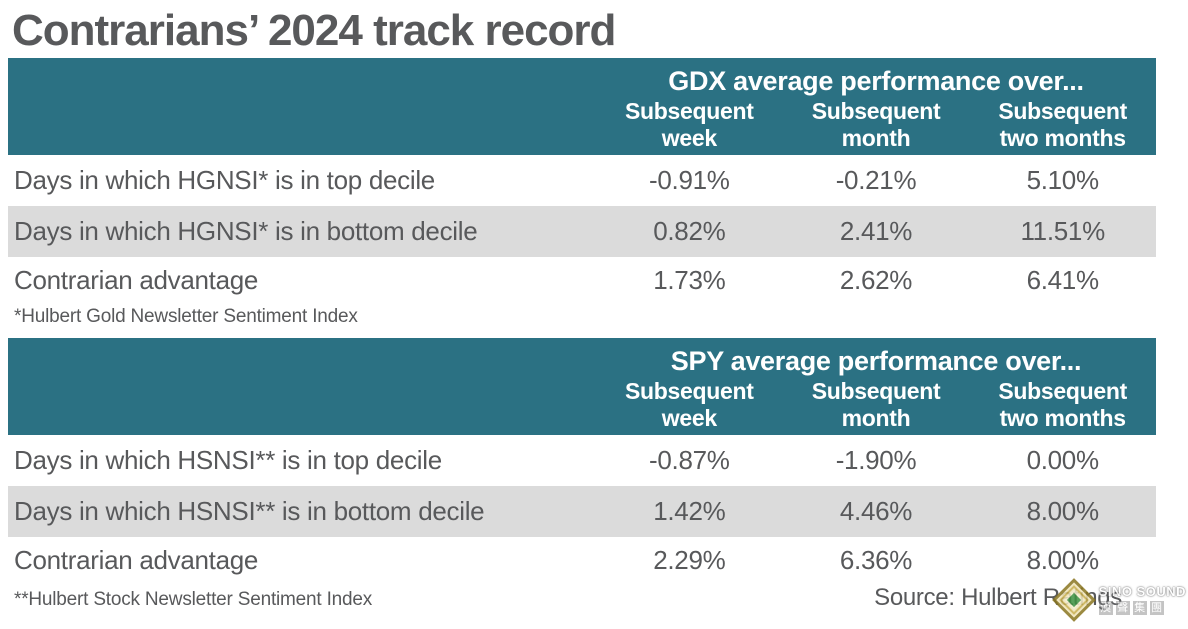 The image size is (1188, 629). Describe the element at coordinates (1062, 231) in the screenshot. I see `value-cell: 11.51%` at that location.